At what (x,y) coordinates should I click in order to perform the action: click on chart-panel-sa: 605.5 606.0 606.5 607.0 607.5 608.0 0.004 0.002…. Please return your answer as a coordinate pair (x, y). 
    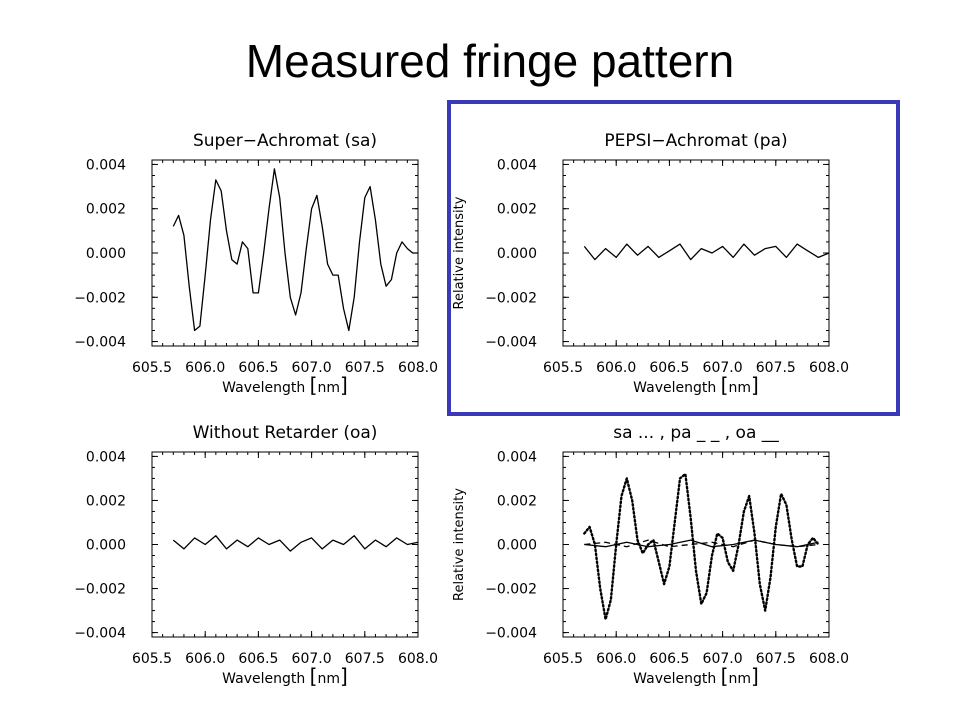
    Looking at the image, I should click on (256, 264).